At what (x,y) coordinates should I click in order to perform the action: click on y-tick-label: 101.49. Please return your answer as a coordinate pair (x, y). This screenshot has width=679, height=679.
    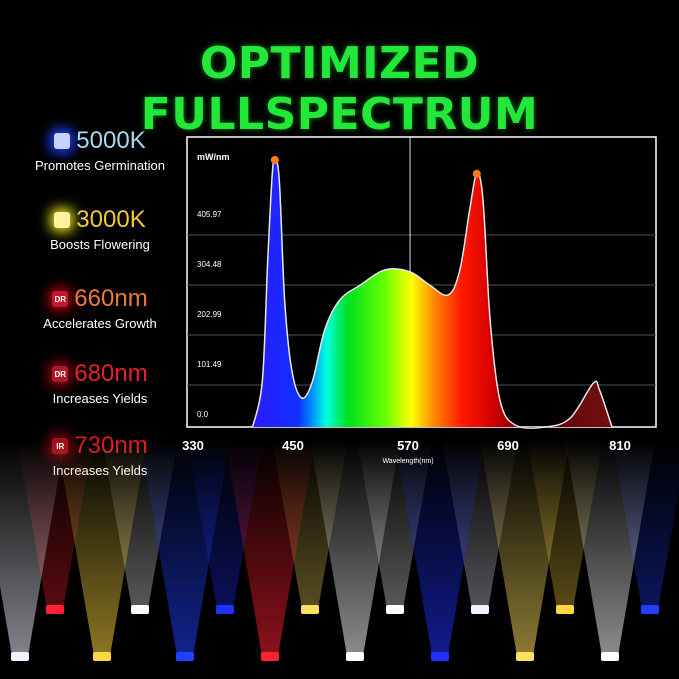
    Looking at the image, I should click on (209, 364).